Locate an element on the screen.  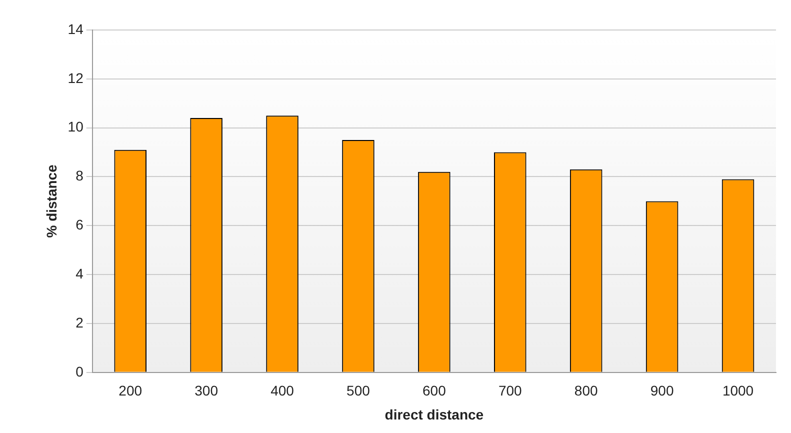
x-tick-label: 1000 is located at coordinates (738, 390).